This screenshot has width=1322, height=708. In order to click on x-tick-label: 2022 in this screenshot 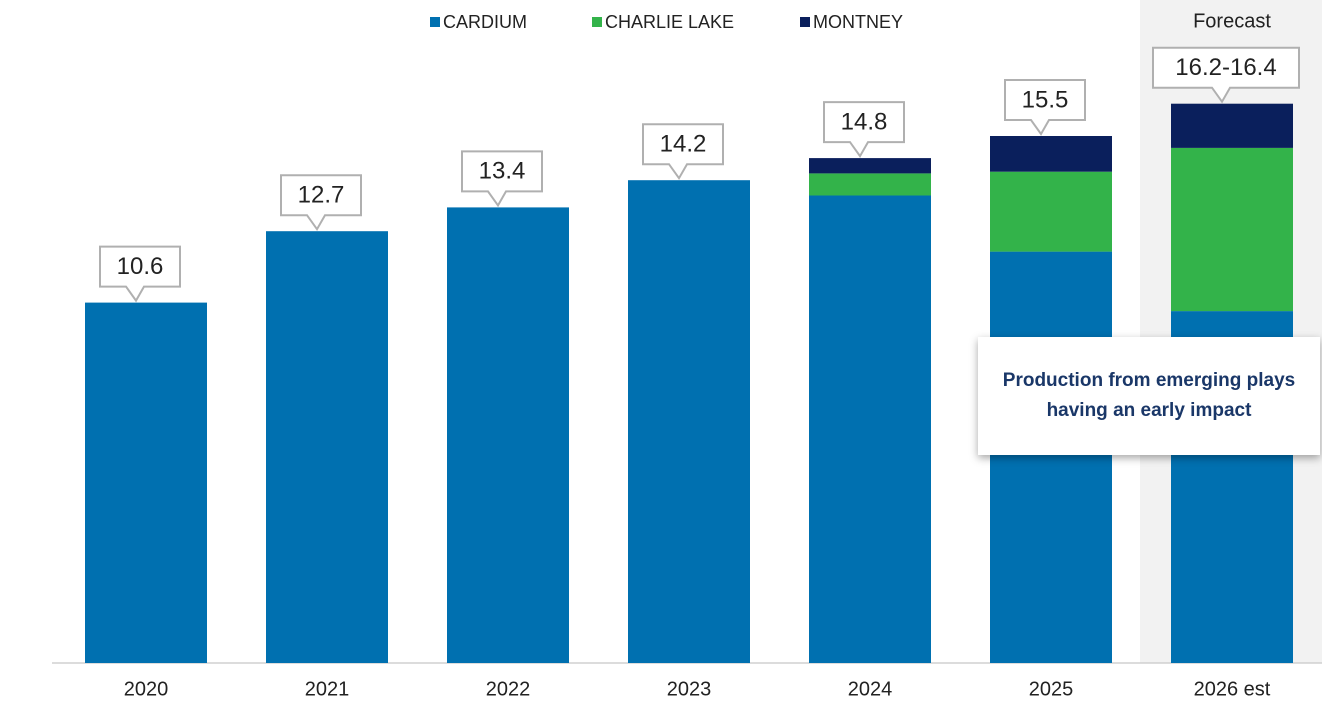, I will do `click(508, 689)`.